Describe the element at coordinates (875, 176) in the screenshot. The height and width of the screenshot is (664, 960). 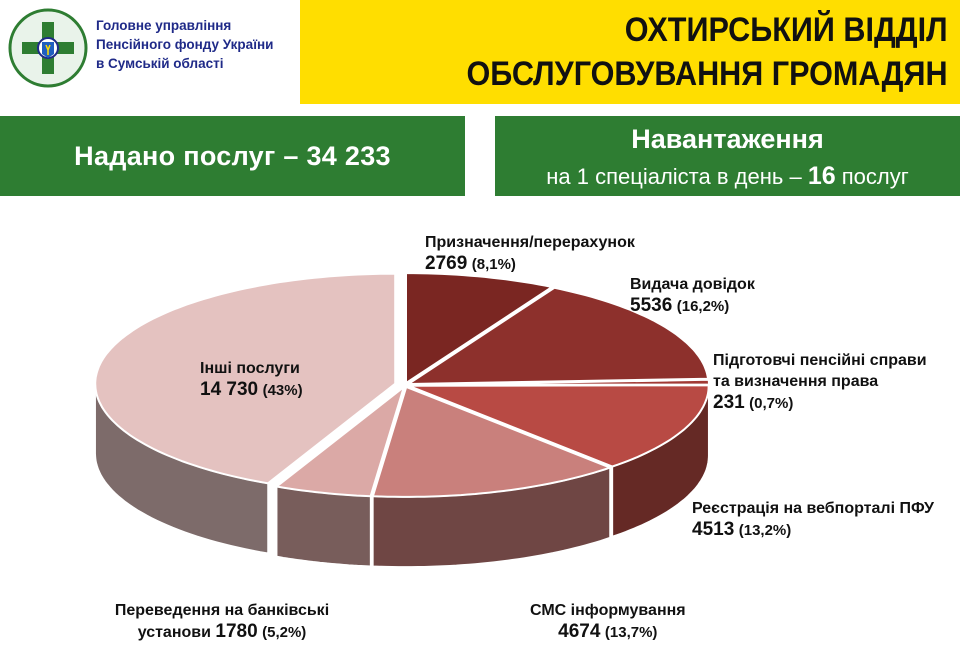
I see `workload-suffix: послуг` at that location.